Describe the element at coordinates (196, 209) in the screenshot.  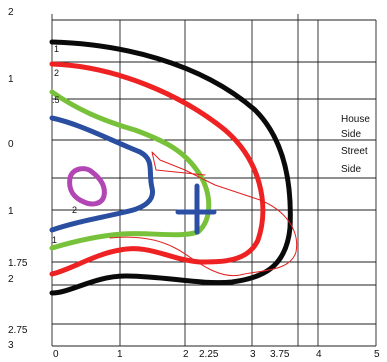
I see `cross-marker` at that location.